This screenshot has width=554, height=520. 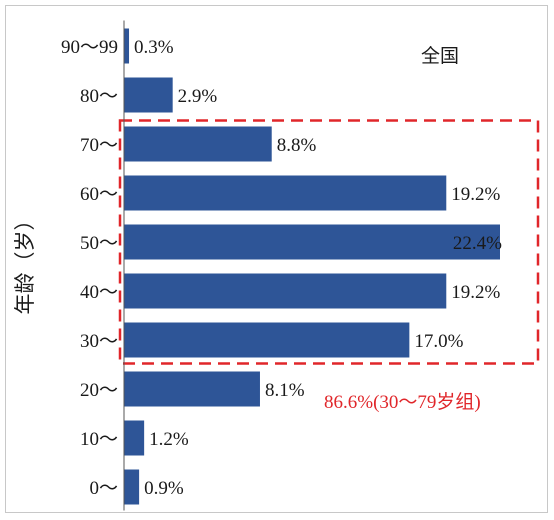 What do you see at coordinates (285, 390) in the screenshot?
I see `data-label: 8.1%` at bounding box center [285, 390].